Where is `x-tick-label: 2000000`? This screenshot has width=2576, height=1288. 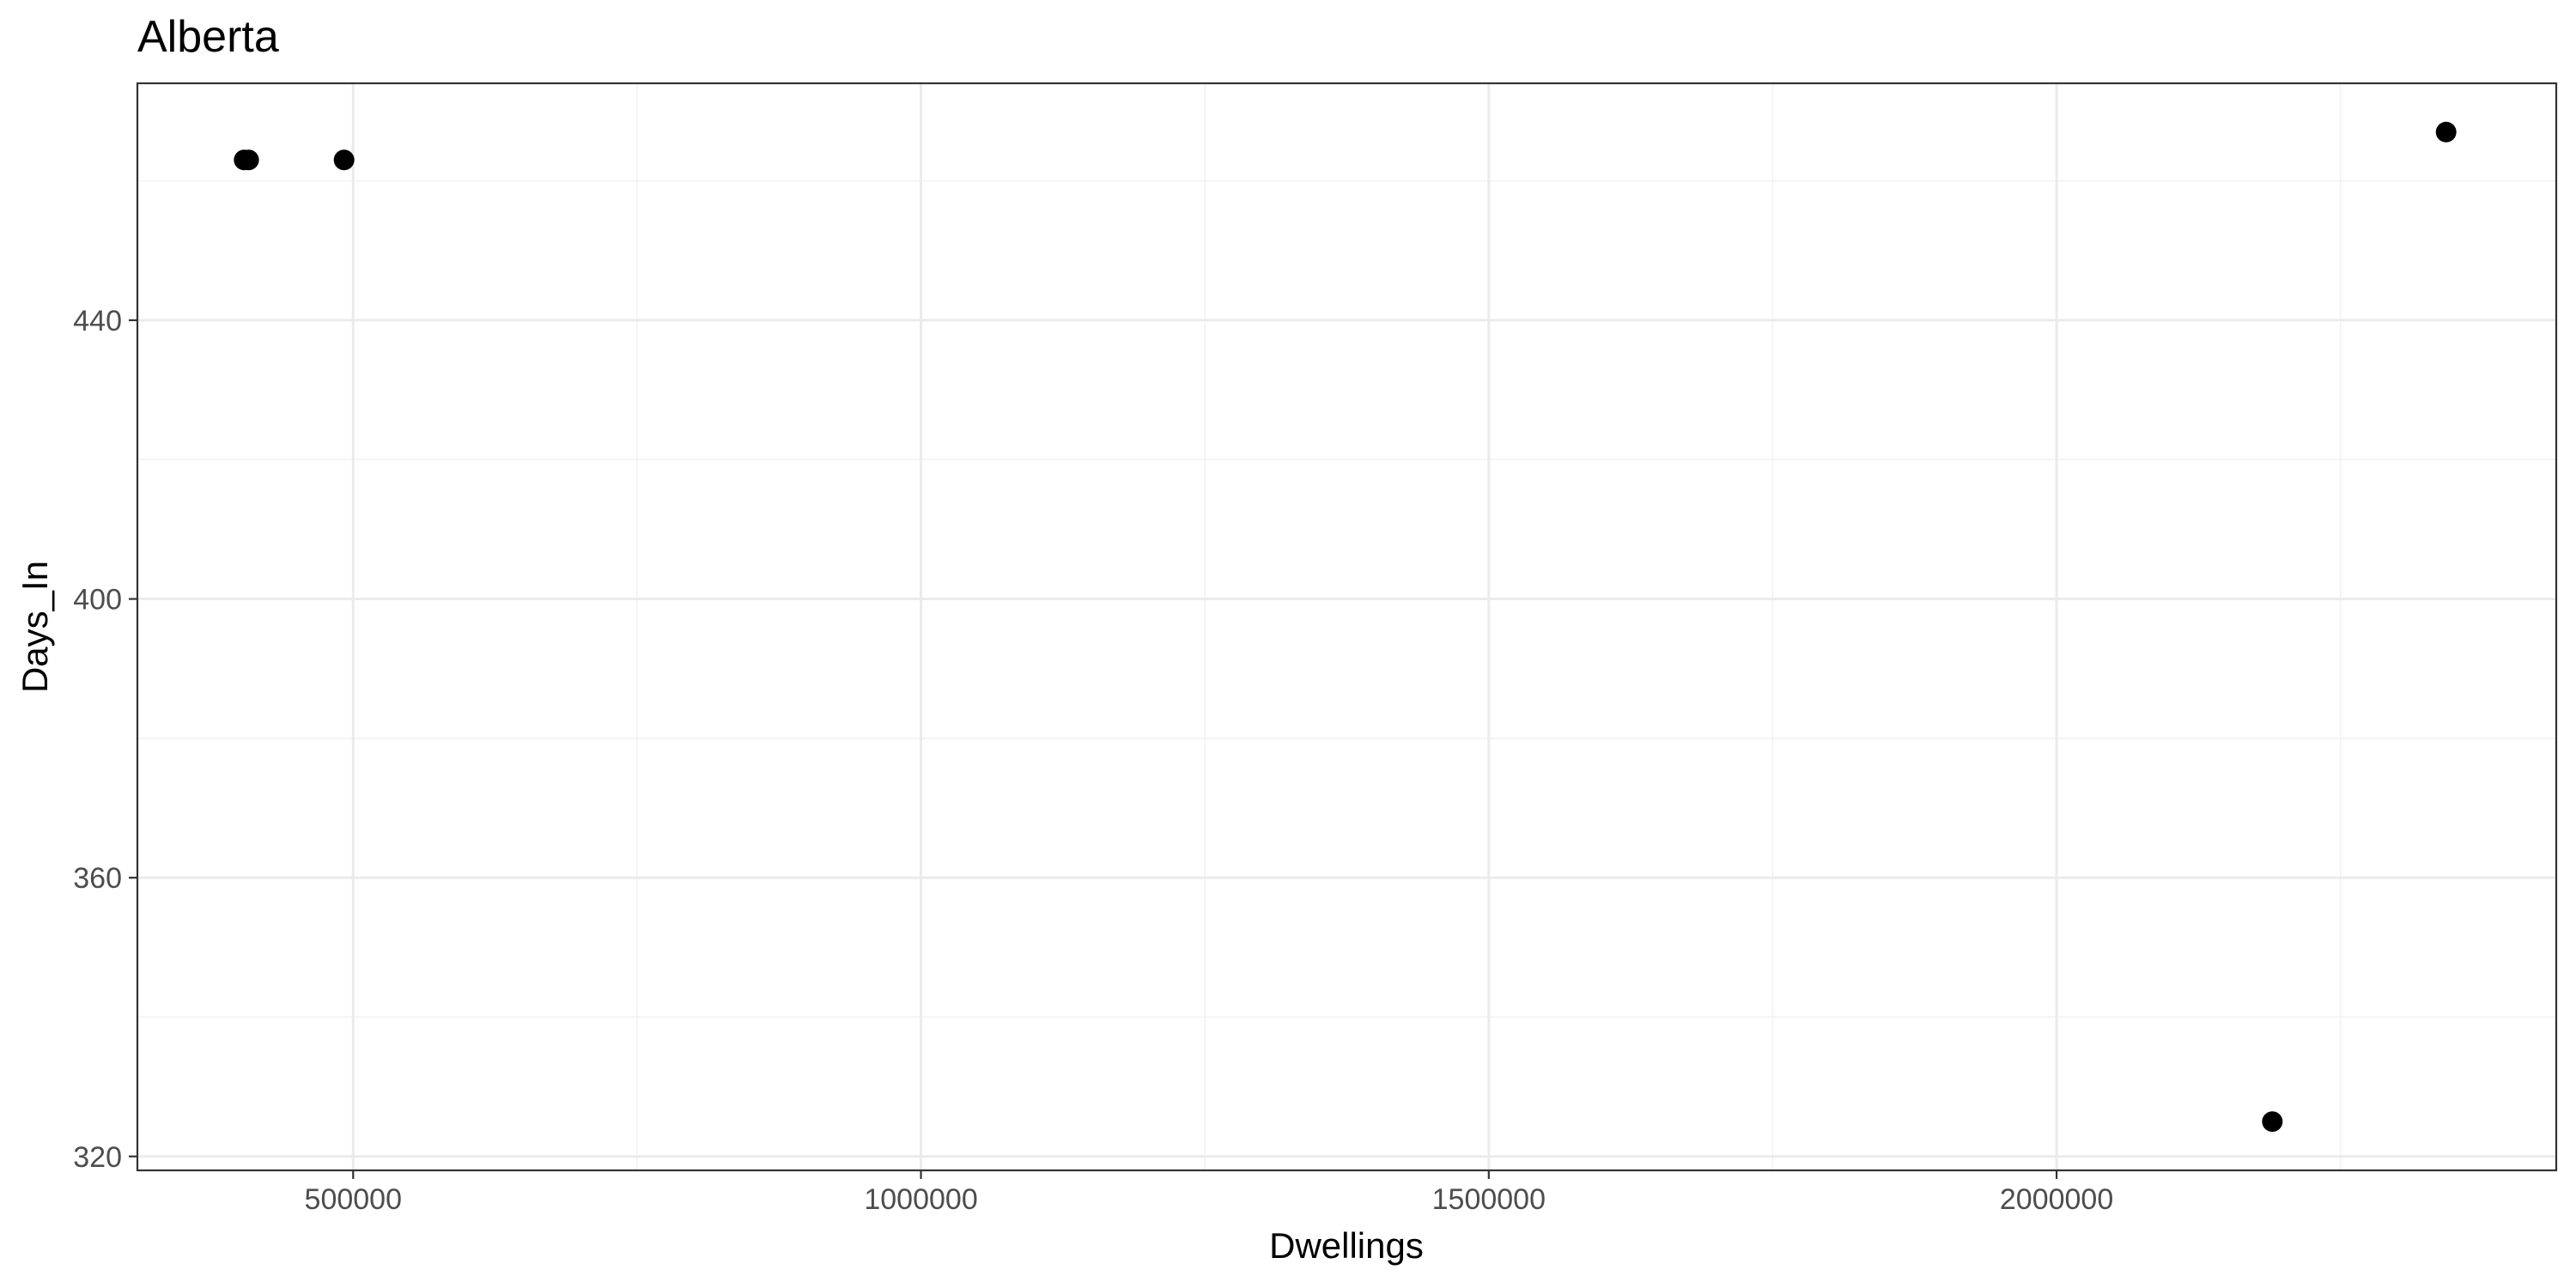 x-tick-label: 2000000 is located at coordinates (2056, 1199).